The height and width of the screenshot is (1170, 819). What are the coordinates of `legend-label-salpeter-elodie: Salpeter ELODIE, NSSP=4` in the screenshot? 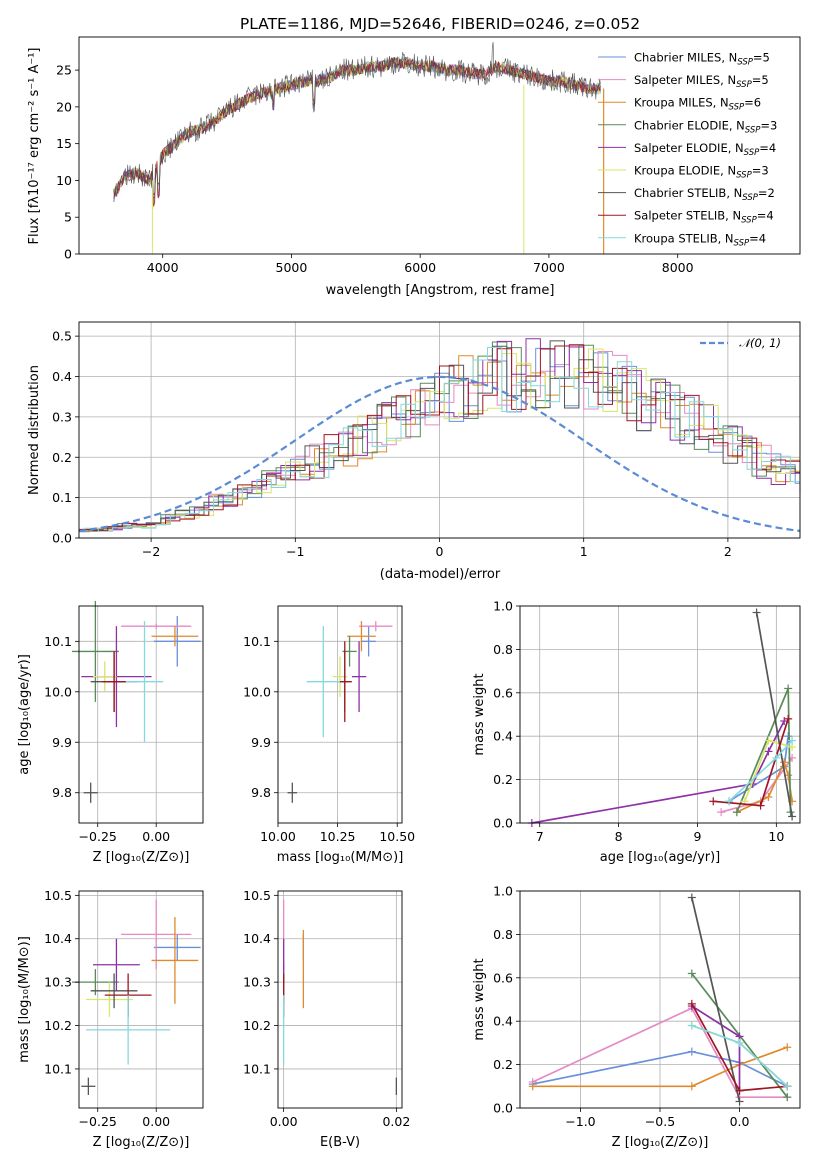 It's located at (705, 149).